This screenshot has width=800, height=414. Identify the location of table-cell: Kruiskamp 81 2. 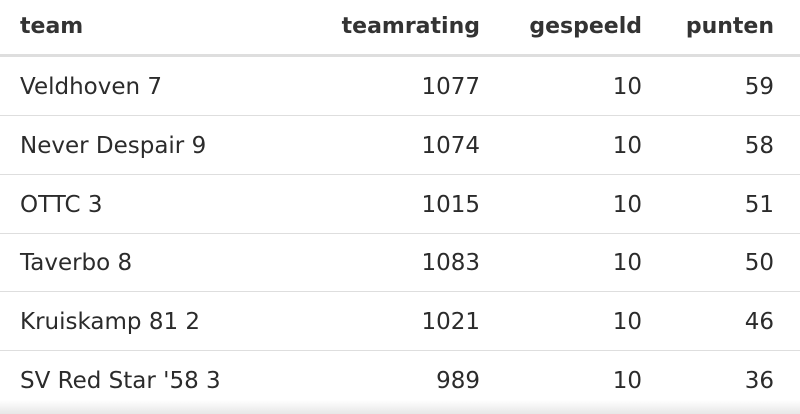
(110, 322).